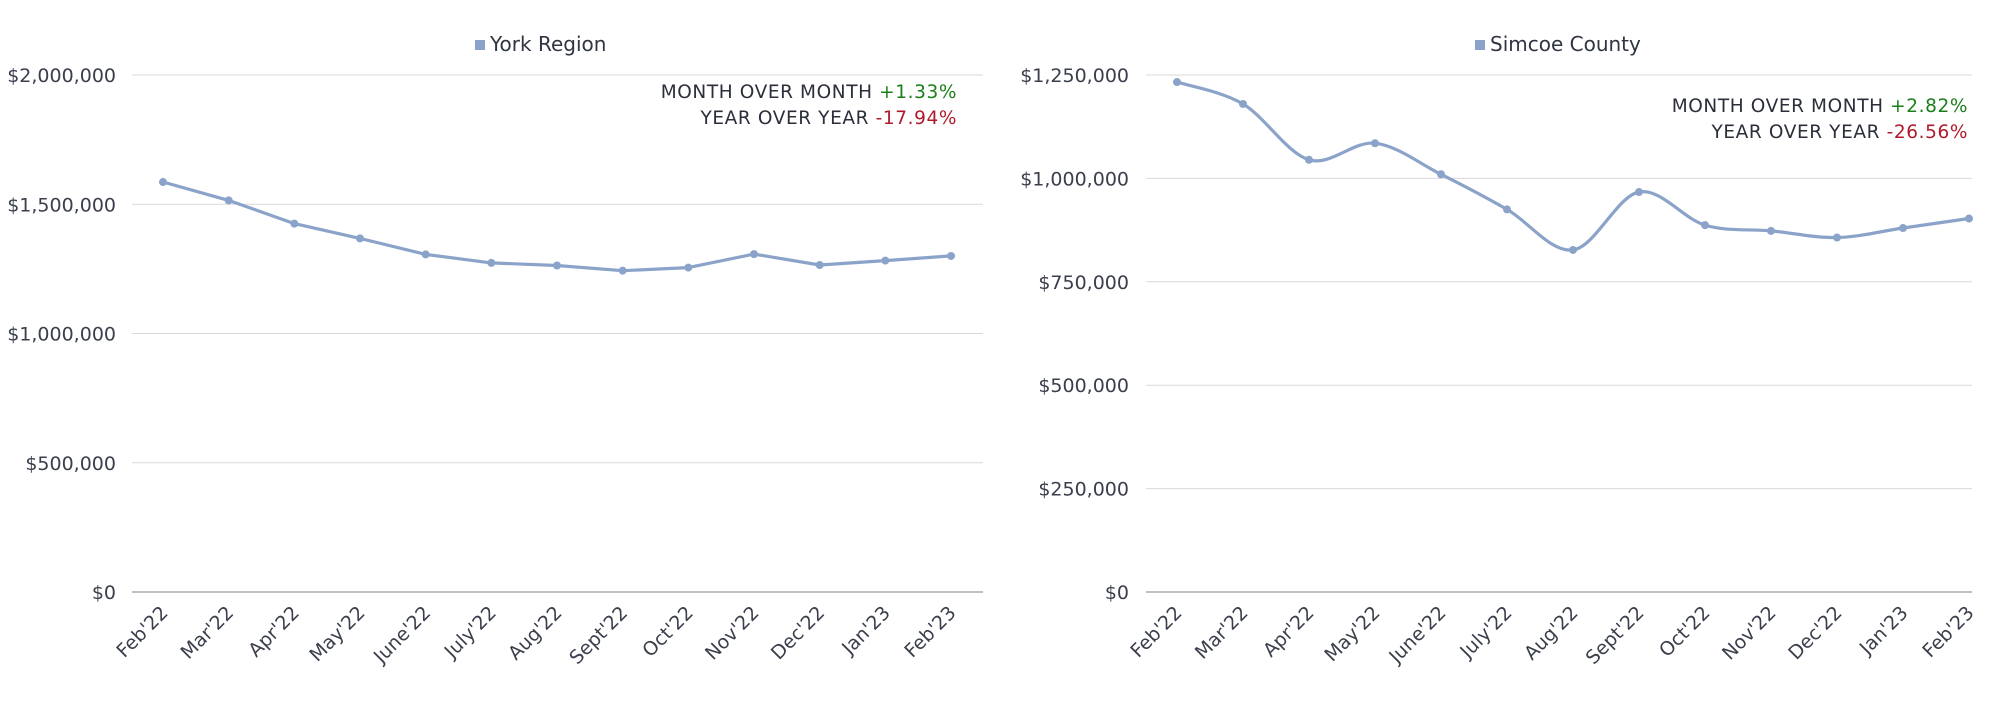 Image resolution: width=2000 pixels, height=706 pixels. I want to click on x-tick-label: Nov'22, so click(1749, 633).